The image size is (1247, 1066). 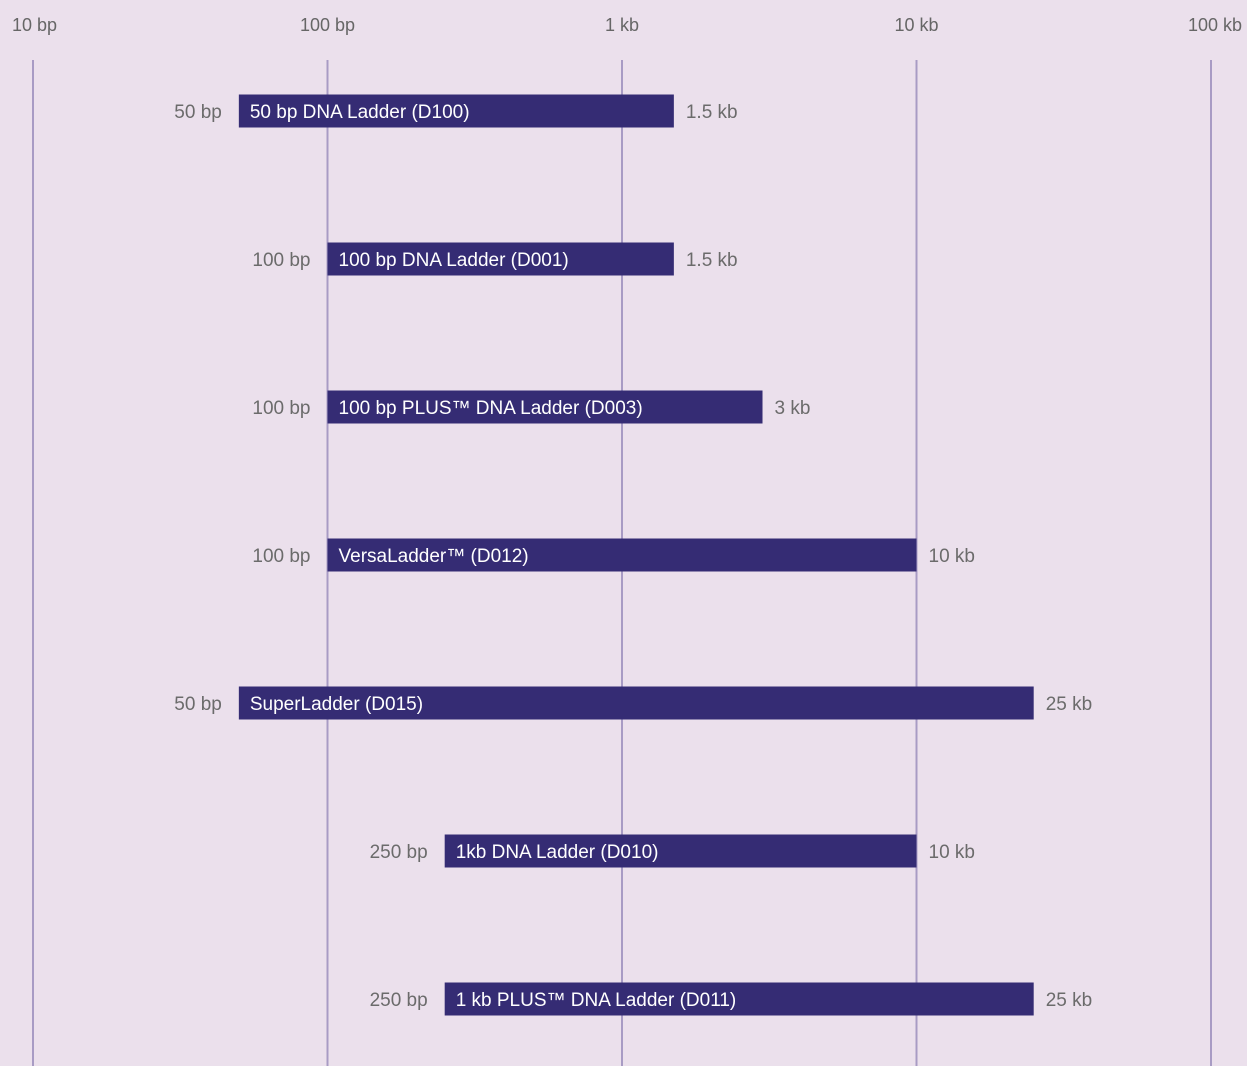 I want to click on ladder-range: 100 bp PLUS™ DNA Ladder (D003) 100 bp 3 kb, so click(x=531, y=407).